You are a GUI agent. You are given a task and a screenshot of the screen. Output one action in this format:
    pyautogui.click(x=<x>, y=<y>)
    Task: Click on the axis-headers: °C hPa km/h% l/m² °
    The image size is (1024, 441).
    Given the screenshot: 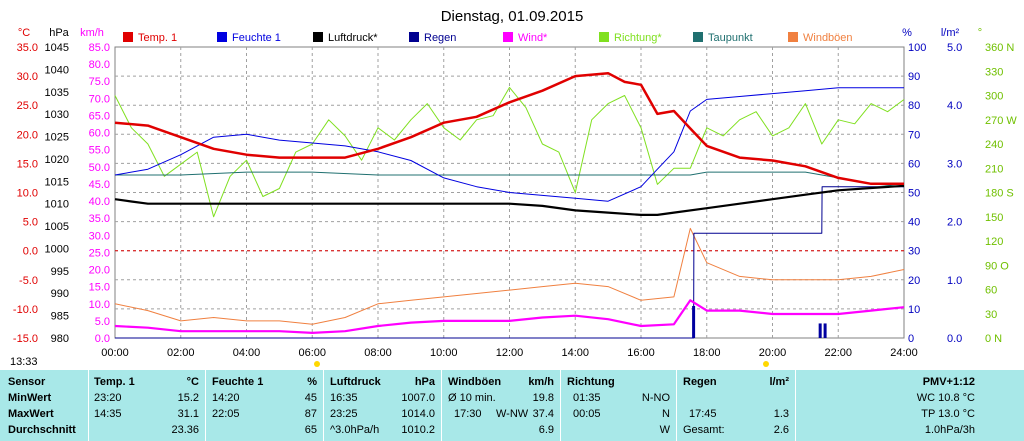 What is the action you would take?
    pyautogui.click(x=500, y=33)
    